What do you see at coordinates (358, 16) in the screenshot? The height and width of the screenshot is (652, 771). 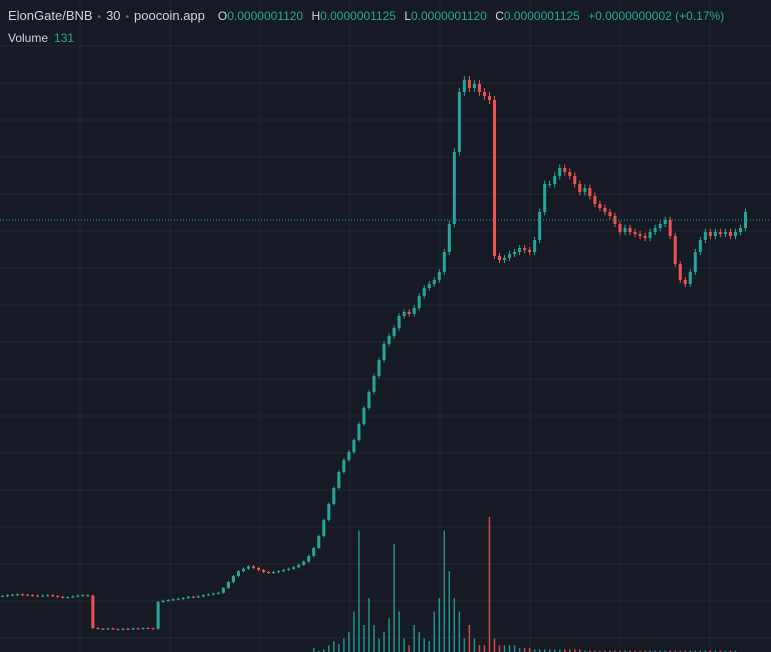 I see `high-value: 0.0000001125` at bounding box center [358, 16].